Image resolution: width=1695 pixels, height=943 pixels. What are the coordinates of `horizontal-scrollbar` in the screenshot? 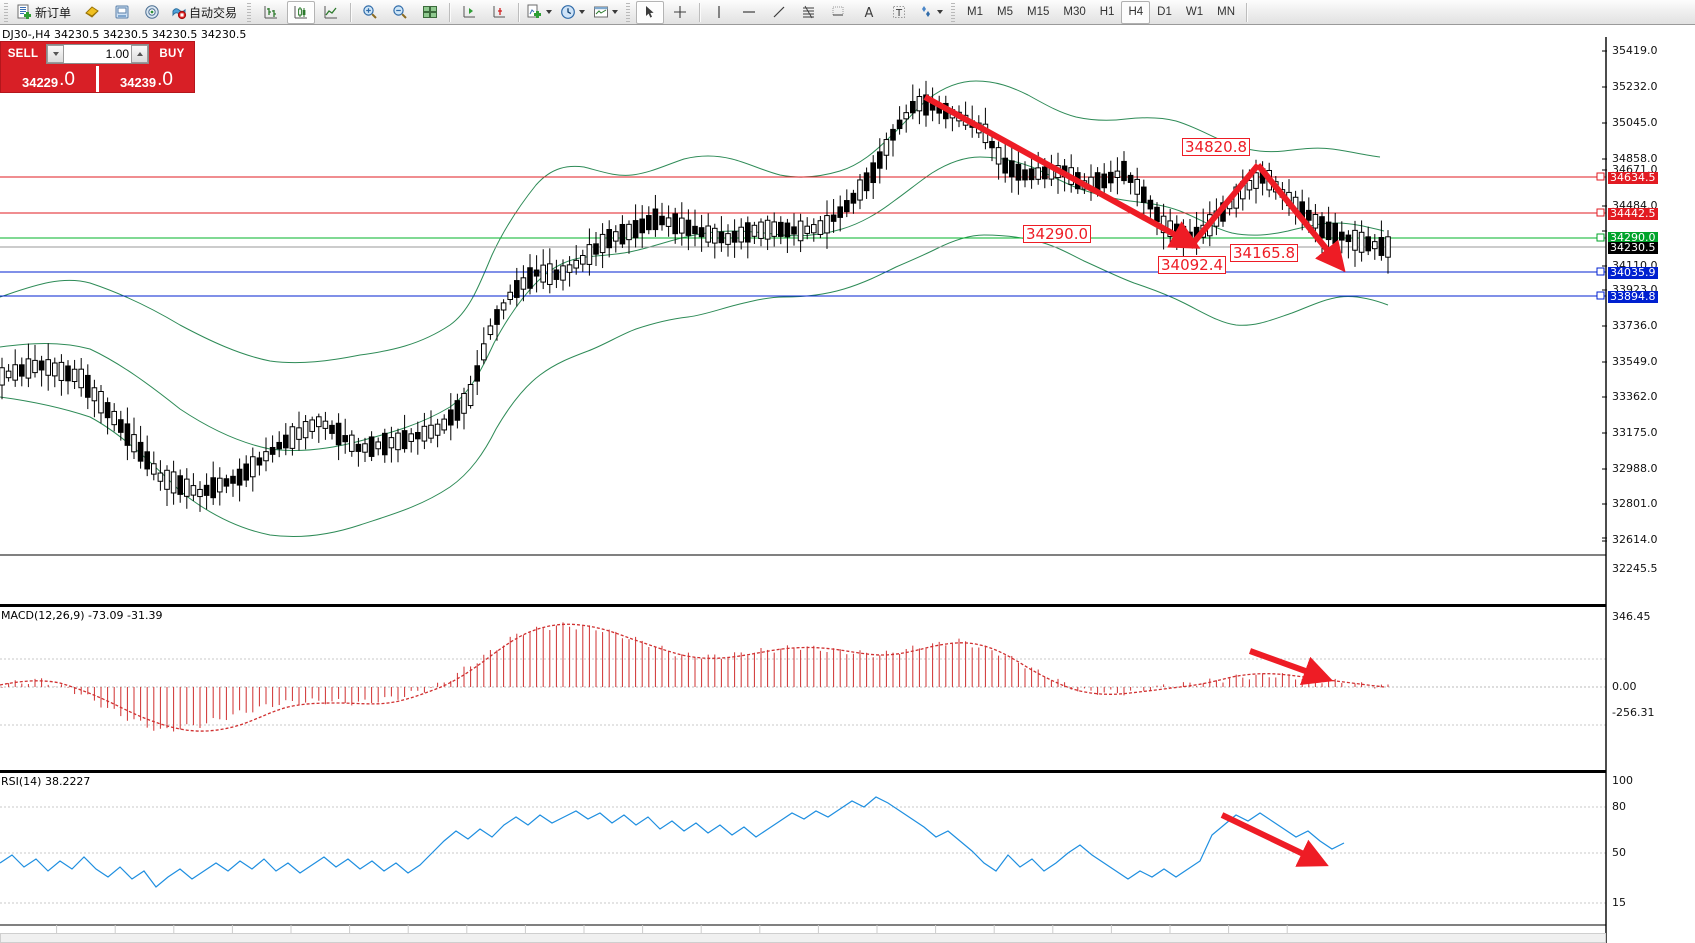 It's located at (803, 938).